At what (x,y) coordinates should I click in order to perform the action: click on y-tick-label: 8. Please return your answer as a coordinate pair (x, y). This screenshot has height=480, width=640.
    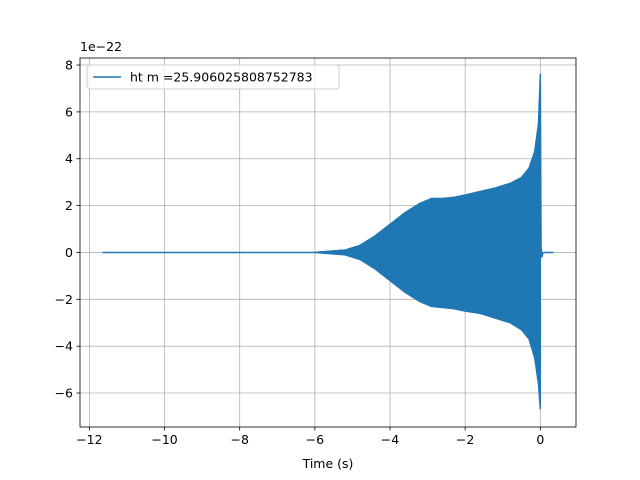
    Looking at the image, I should click on (69, 65).